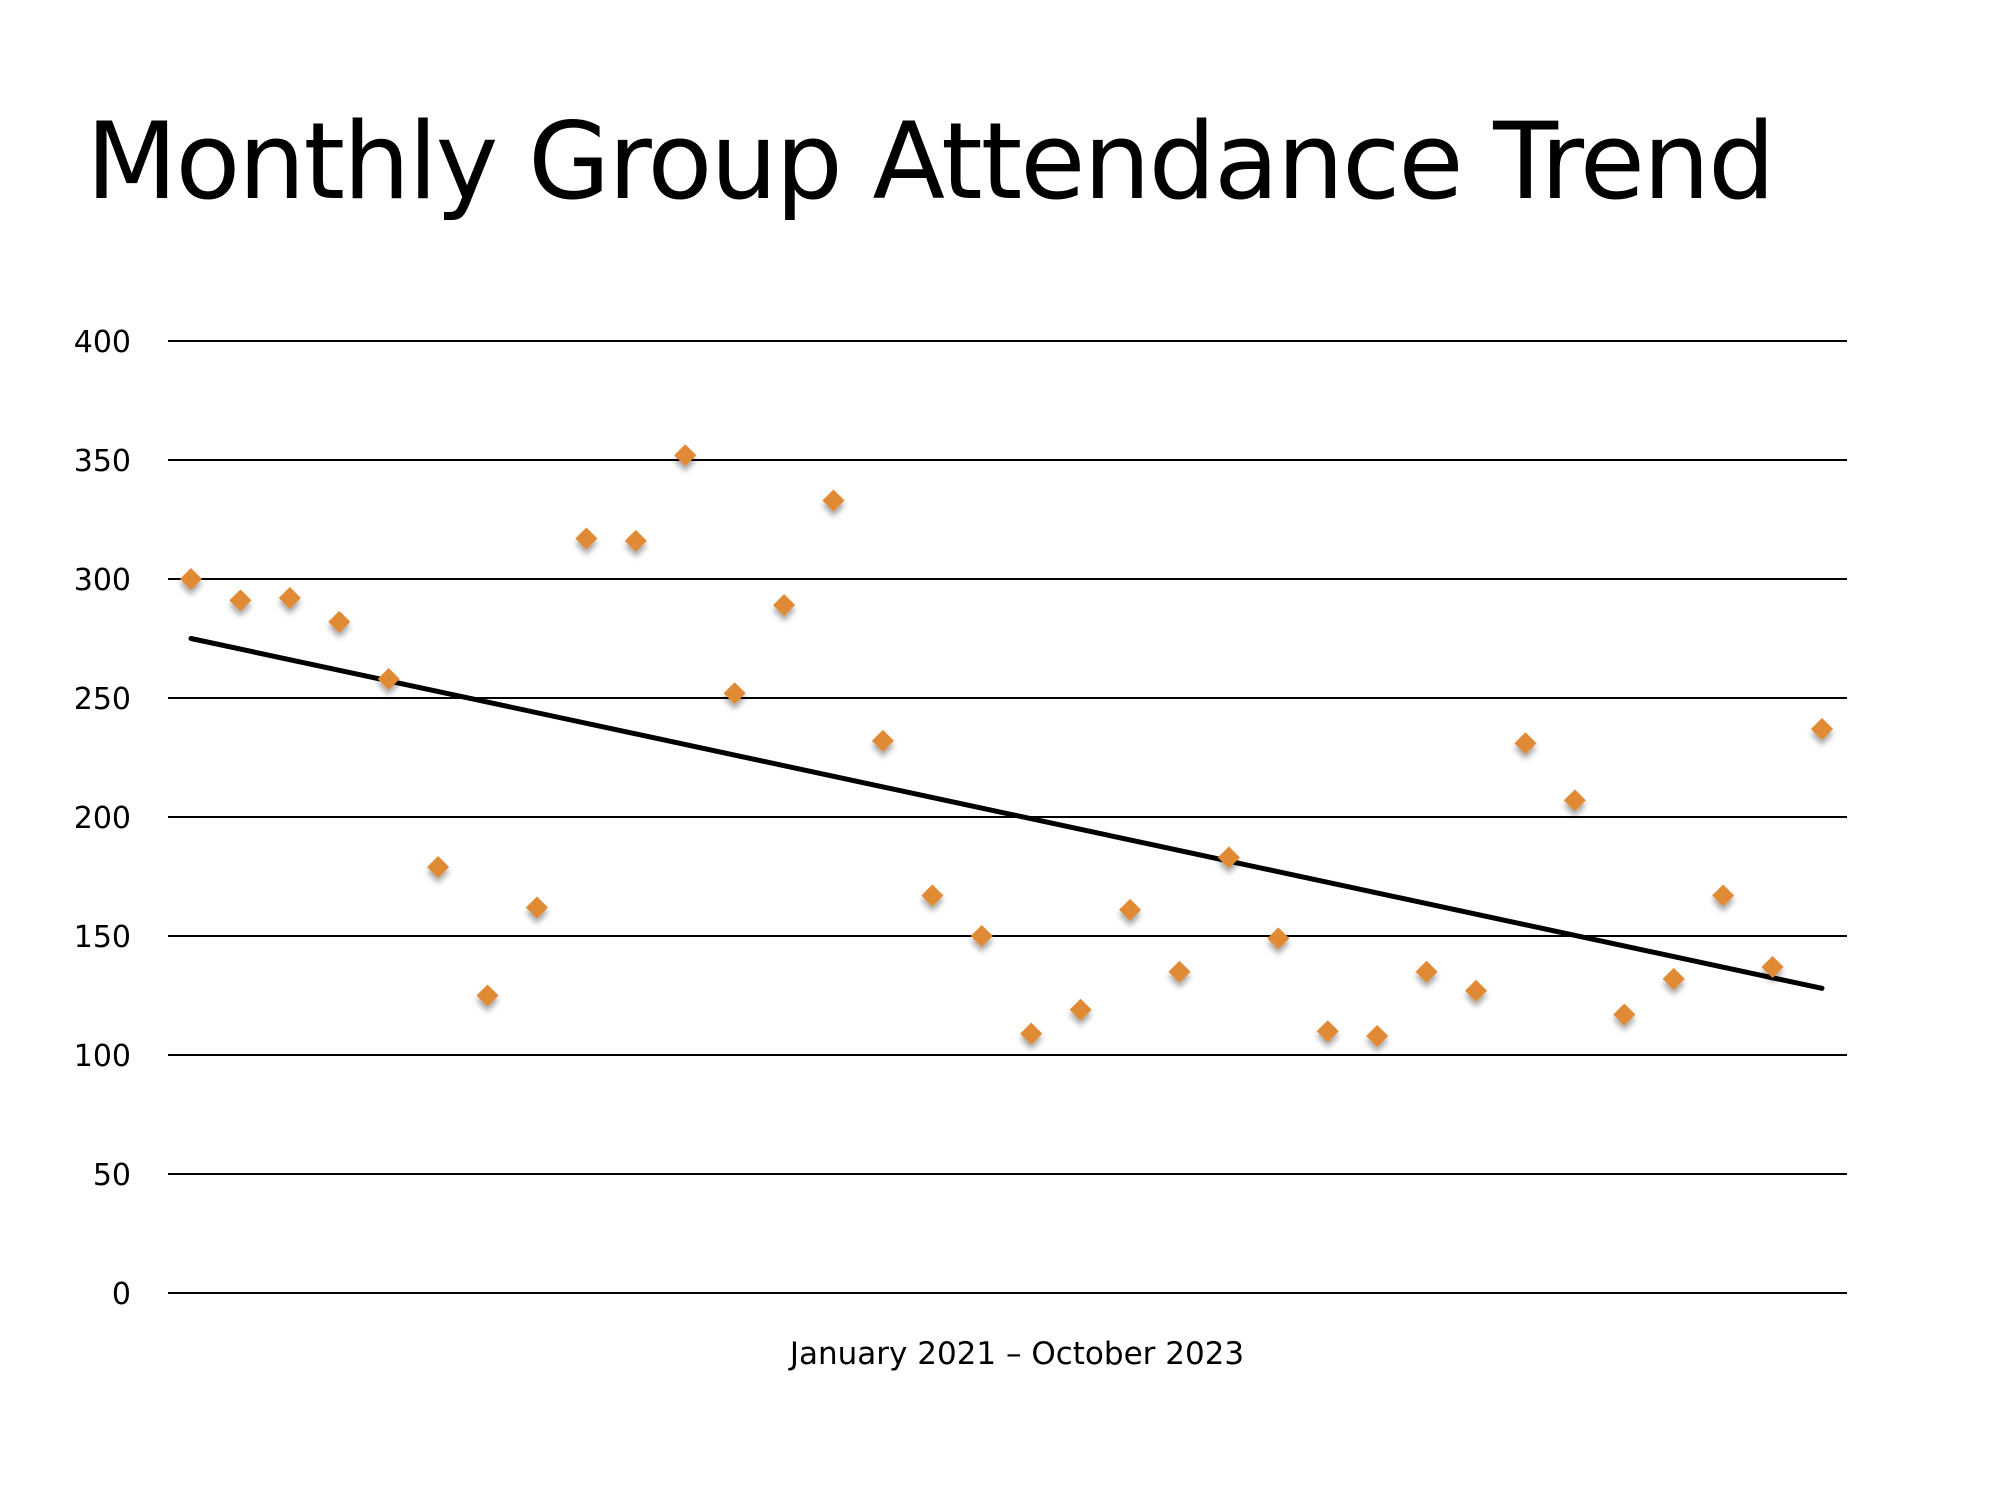  I want to click on y-tick-label: 100, so click(102, 1056).